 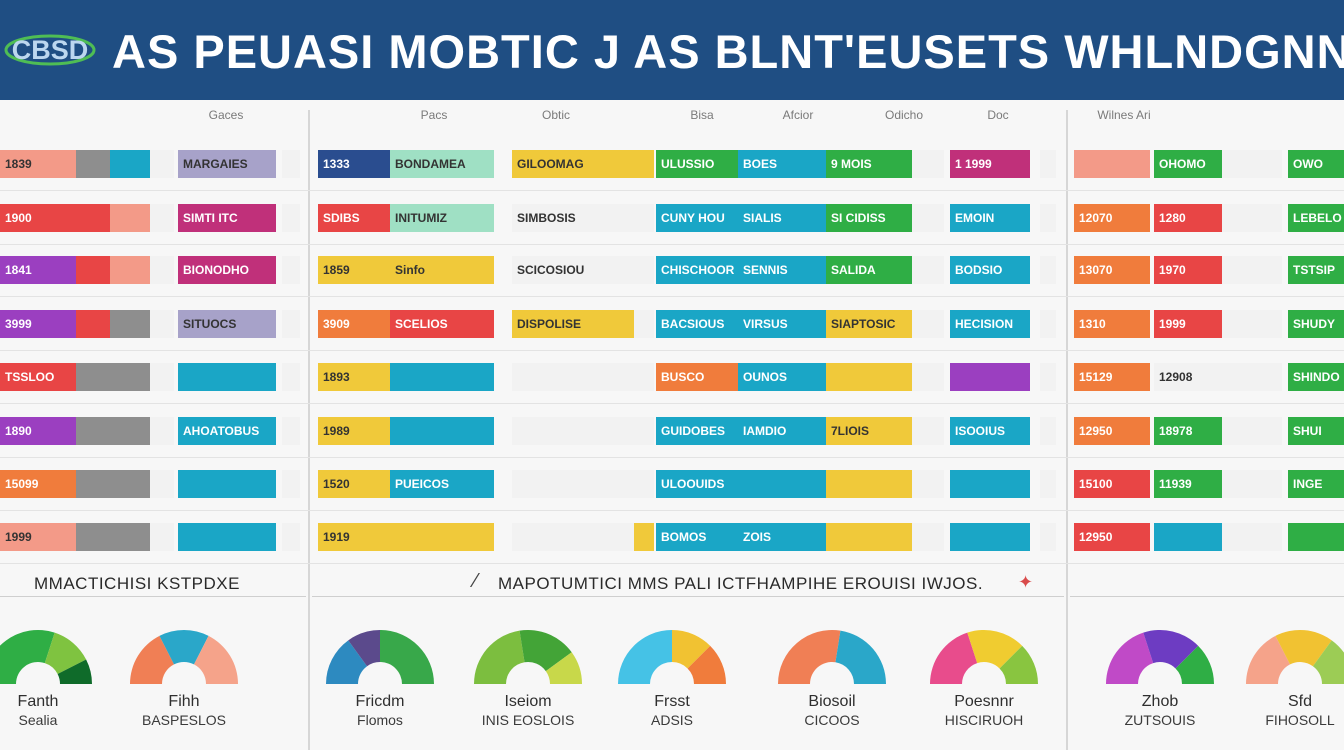 I want to click on table-cell-label: 1859, so click(x=336, y=270).